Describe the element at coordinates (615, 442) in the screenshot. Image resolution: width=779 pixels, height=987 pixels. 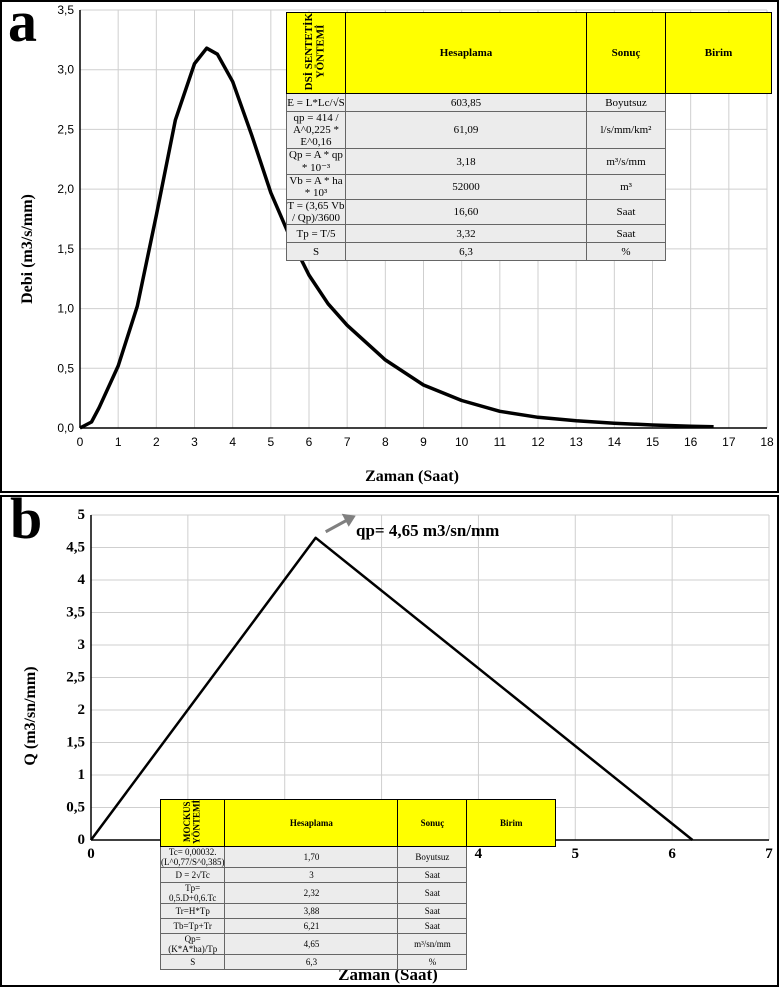
I see `x-tick-label: 14` at that location.